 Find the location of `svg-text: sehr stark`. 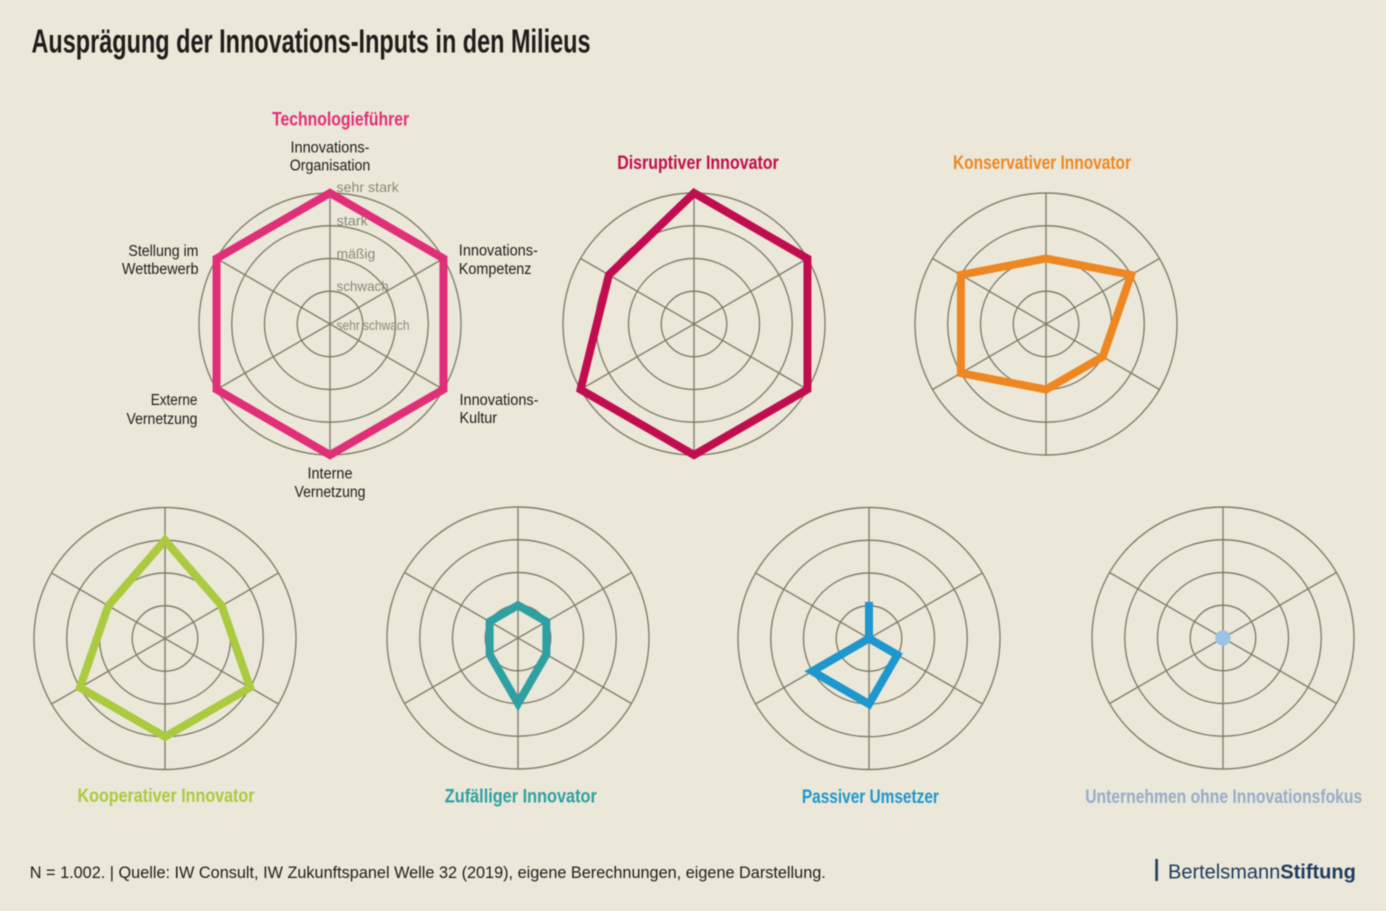

svg-text: sehr stark is located at coordinates (368, 187).